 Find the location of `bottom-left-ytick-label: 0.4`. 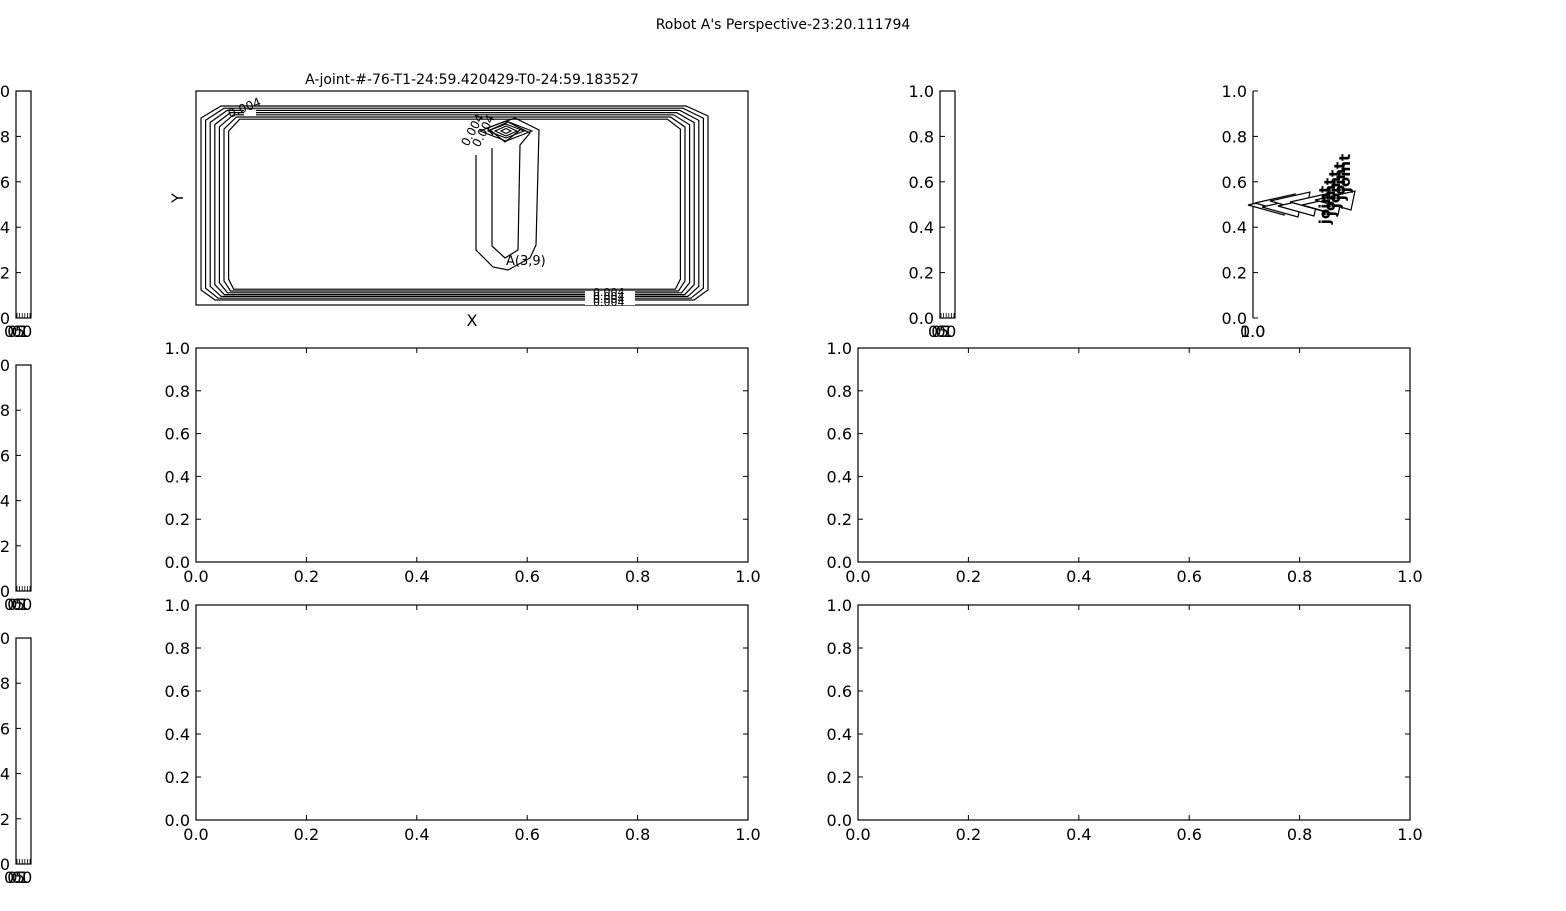

bottom-left-ytick-label: 0.4 is located at coordinates (177, 734).